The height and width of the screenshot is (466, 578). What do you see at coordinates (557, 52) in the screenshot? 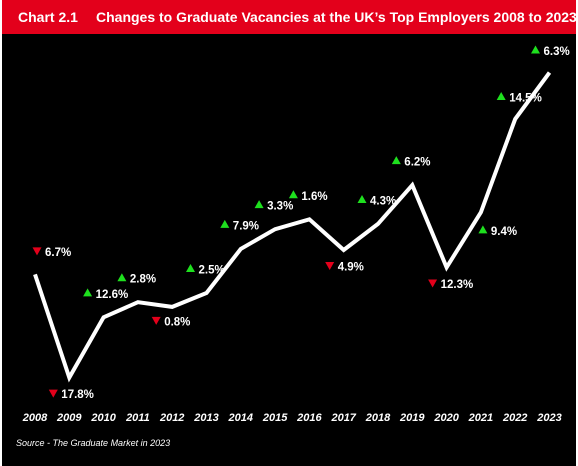
I see `data-label: 6.3%` at bounding box center [557, 52].